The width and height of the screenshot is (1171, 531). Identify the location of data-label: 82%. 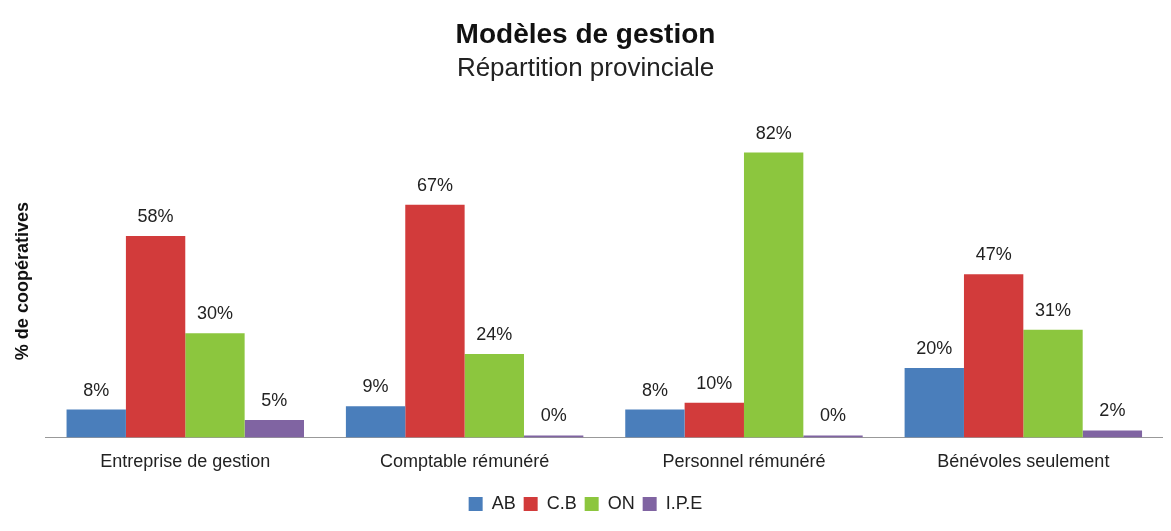
(773, 132).